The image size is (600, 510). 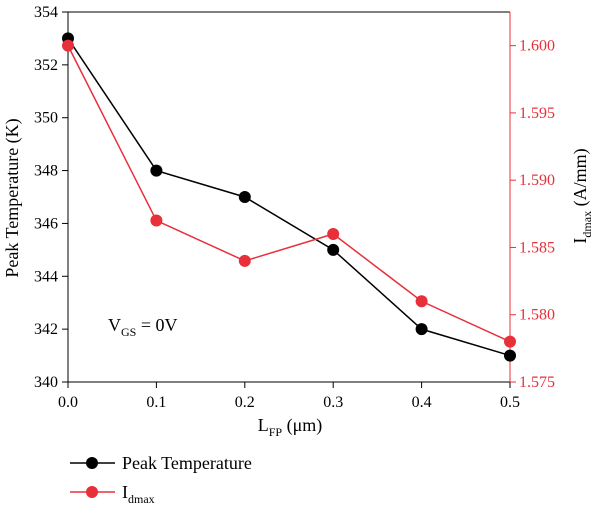 What do you see at coordinates (114, 325) in the screenshot?
I see `annotation-main: V` at bounding box center [114, 325].